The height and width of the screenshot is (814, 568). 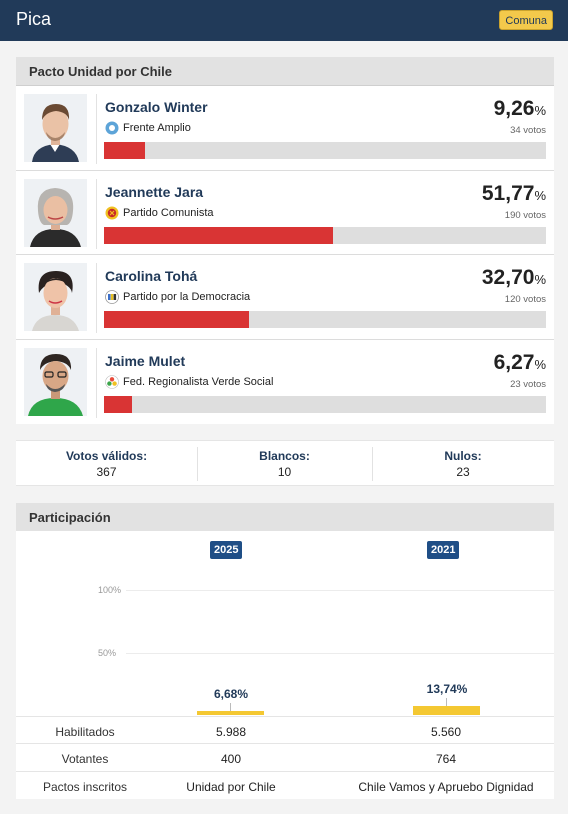 I want to click on candidate-percentage: 32,70%, so click(x=514, y=278).